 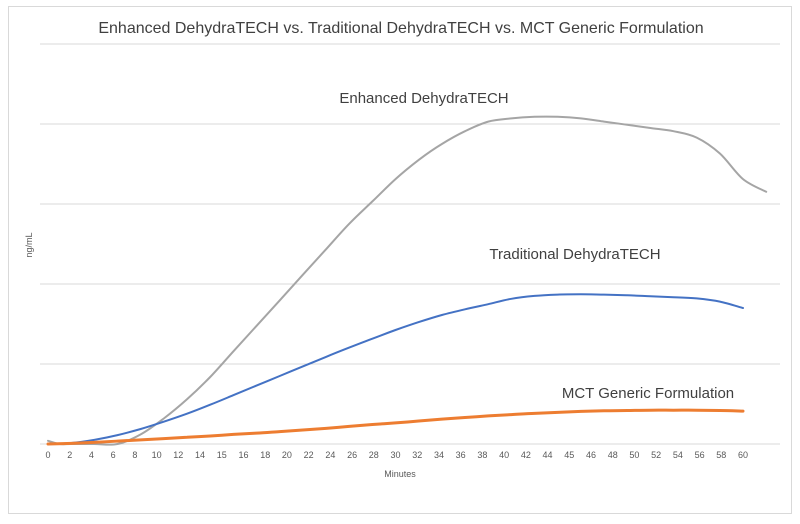 I want to click on x-tick-label: 10, so click(x=157, y=455).